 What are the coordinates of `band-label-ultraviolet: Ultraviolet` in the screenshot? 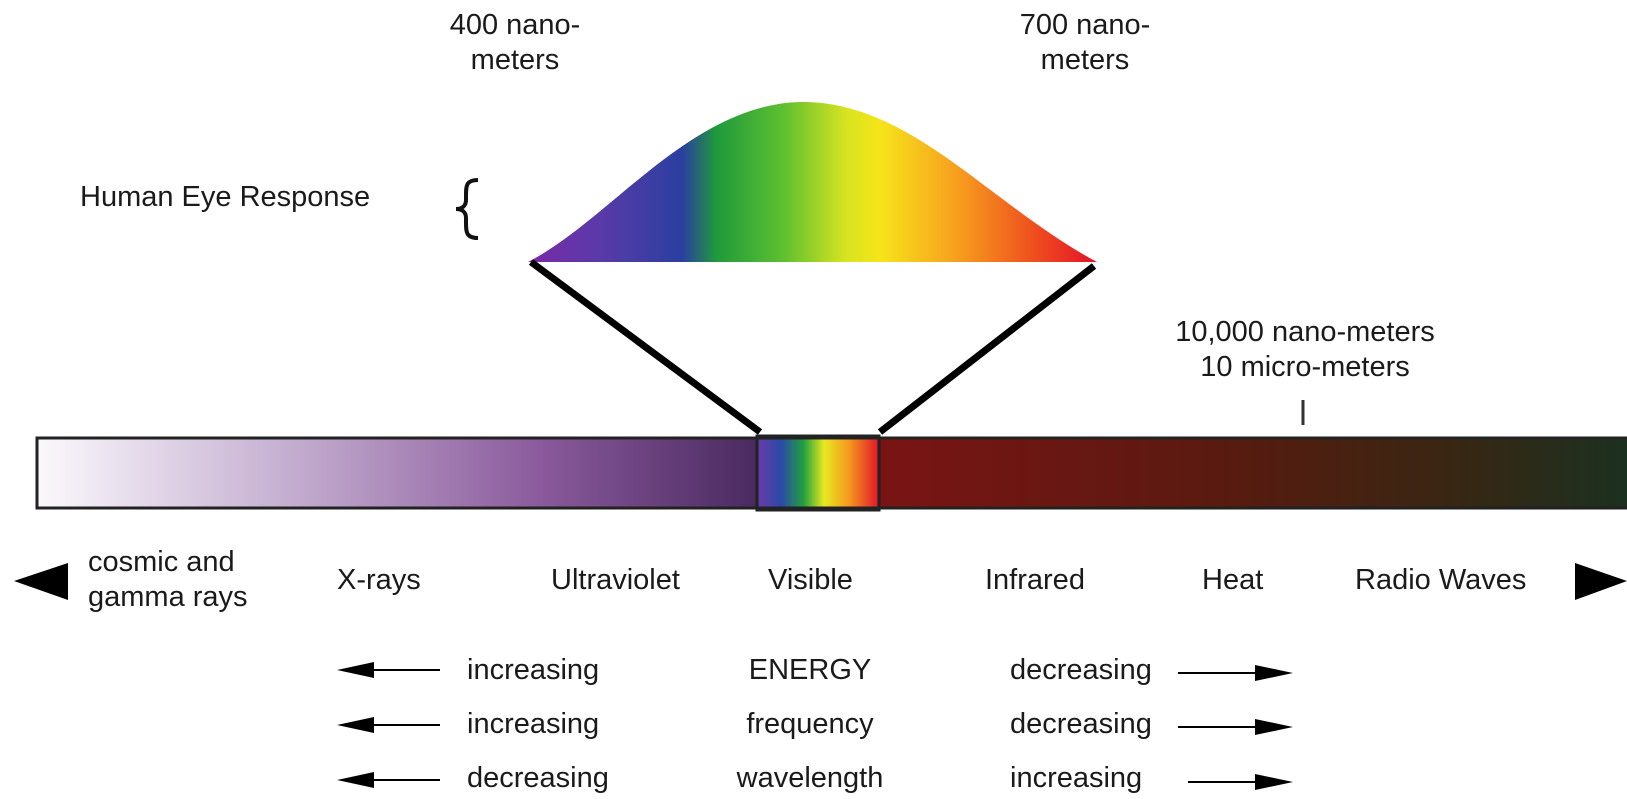 It's located at (615, 580).